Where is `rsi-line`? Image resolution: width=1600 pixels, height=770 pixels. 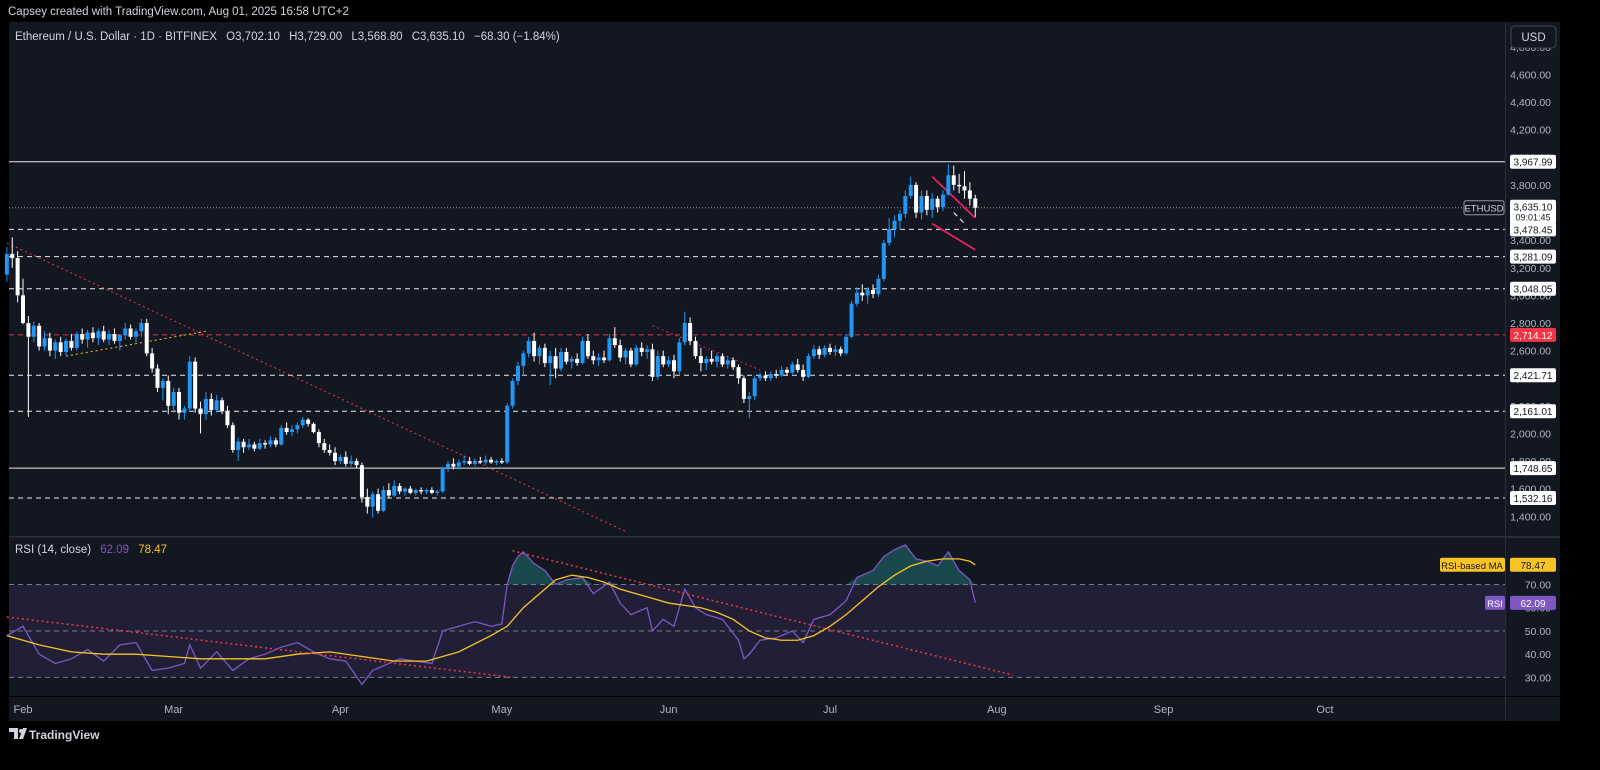
rsi-line is located at coordinates (491, 615).